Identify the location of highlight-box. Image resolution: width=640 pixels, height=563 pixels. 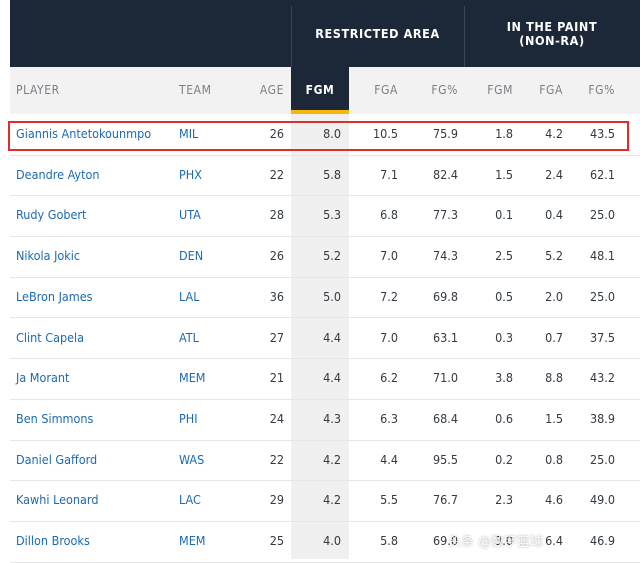
(318, 136).